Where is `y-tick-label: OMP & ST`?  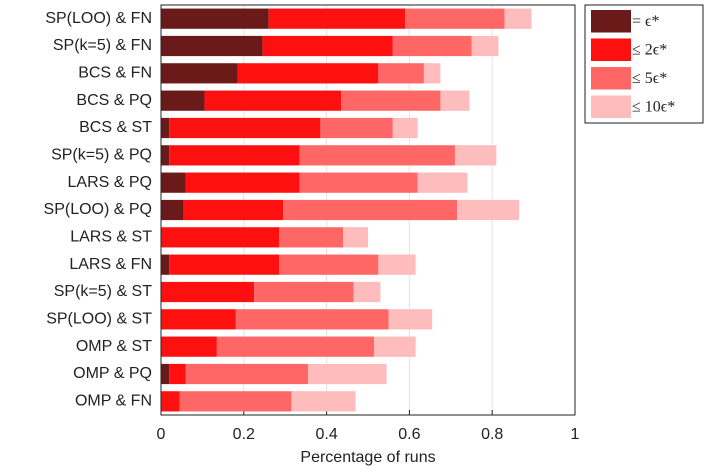
y-tick-label: OMP & ST is located at coordinates (114, 346).